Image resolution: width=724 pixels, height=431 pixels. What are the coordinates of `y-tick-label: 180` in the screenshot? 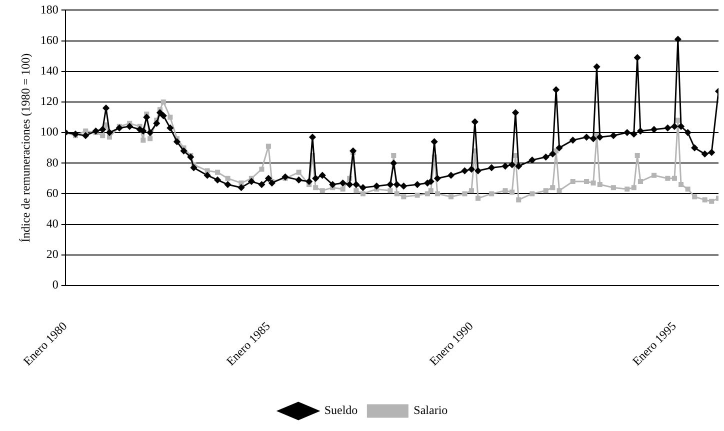 It's located at (49, 9).